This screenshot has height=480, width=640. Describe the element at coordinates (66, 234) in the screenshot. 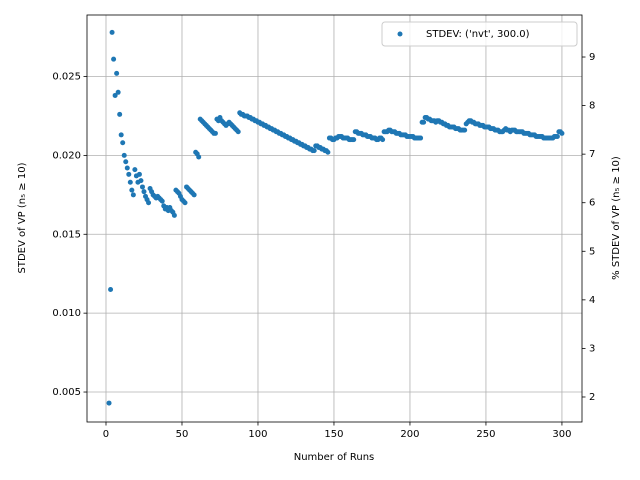

I see `y-tick-label: 0.015` at that location.